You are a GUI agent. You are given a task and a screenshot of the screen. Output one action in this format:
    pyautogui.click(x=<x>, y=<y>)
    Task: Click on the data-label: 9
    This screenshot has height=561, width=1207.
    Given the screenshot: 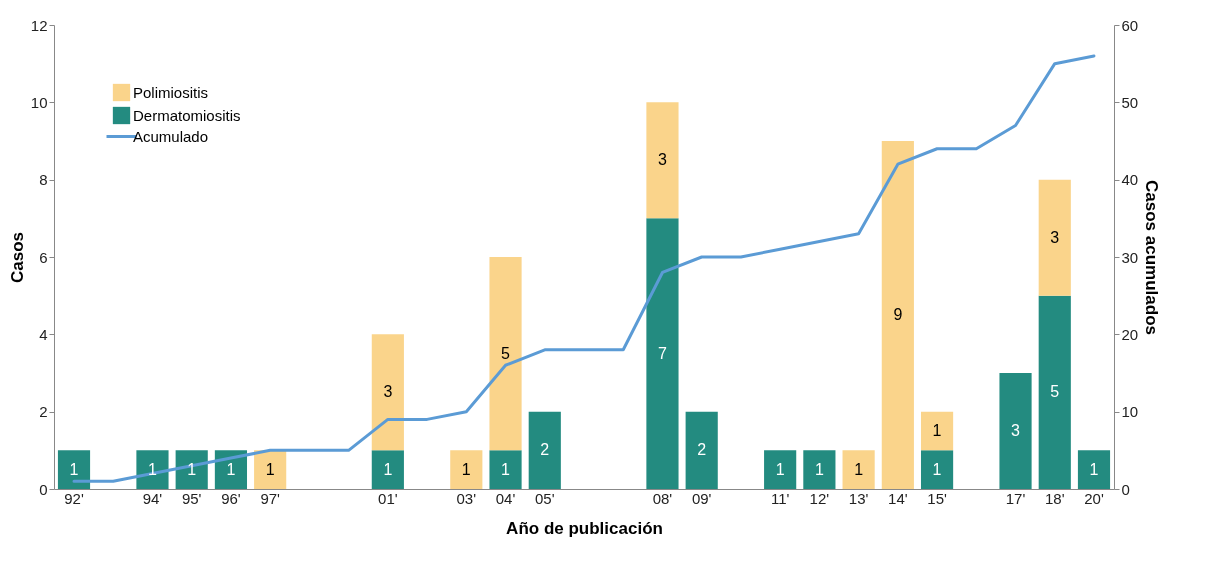 What is the action you would take?
    pyautogui.click(x=898, y=314)
    